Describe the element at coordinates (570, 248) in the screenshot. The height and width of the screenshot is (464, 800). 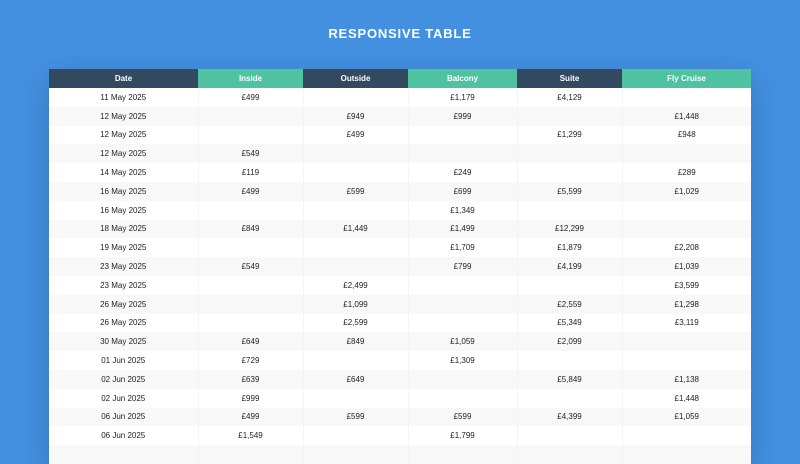
I see `cell-suite: £1,879` at that location.